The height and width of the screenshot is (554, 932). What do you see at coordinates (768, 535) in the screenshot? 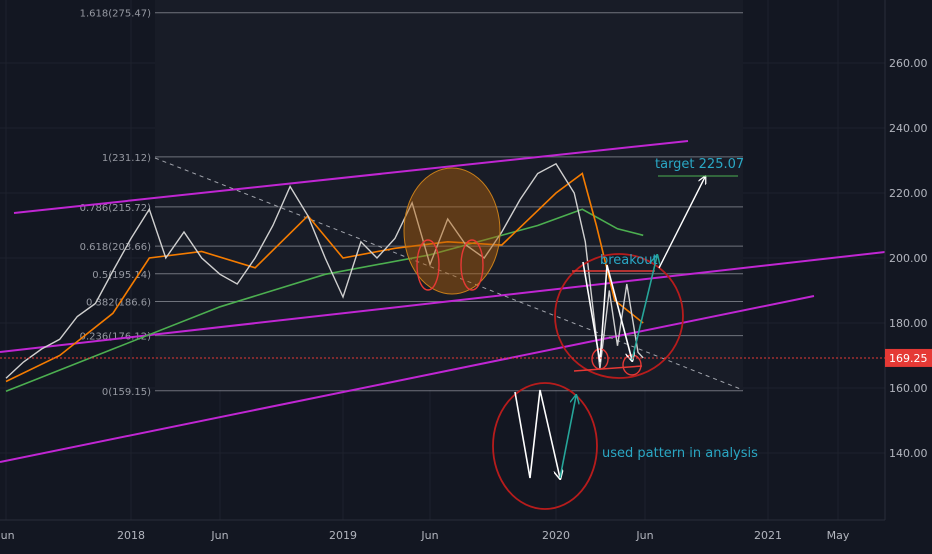
I see `x-tick-label: 2021` at bounding box center [768, 535].